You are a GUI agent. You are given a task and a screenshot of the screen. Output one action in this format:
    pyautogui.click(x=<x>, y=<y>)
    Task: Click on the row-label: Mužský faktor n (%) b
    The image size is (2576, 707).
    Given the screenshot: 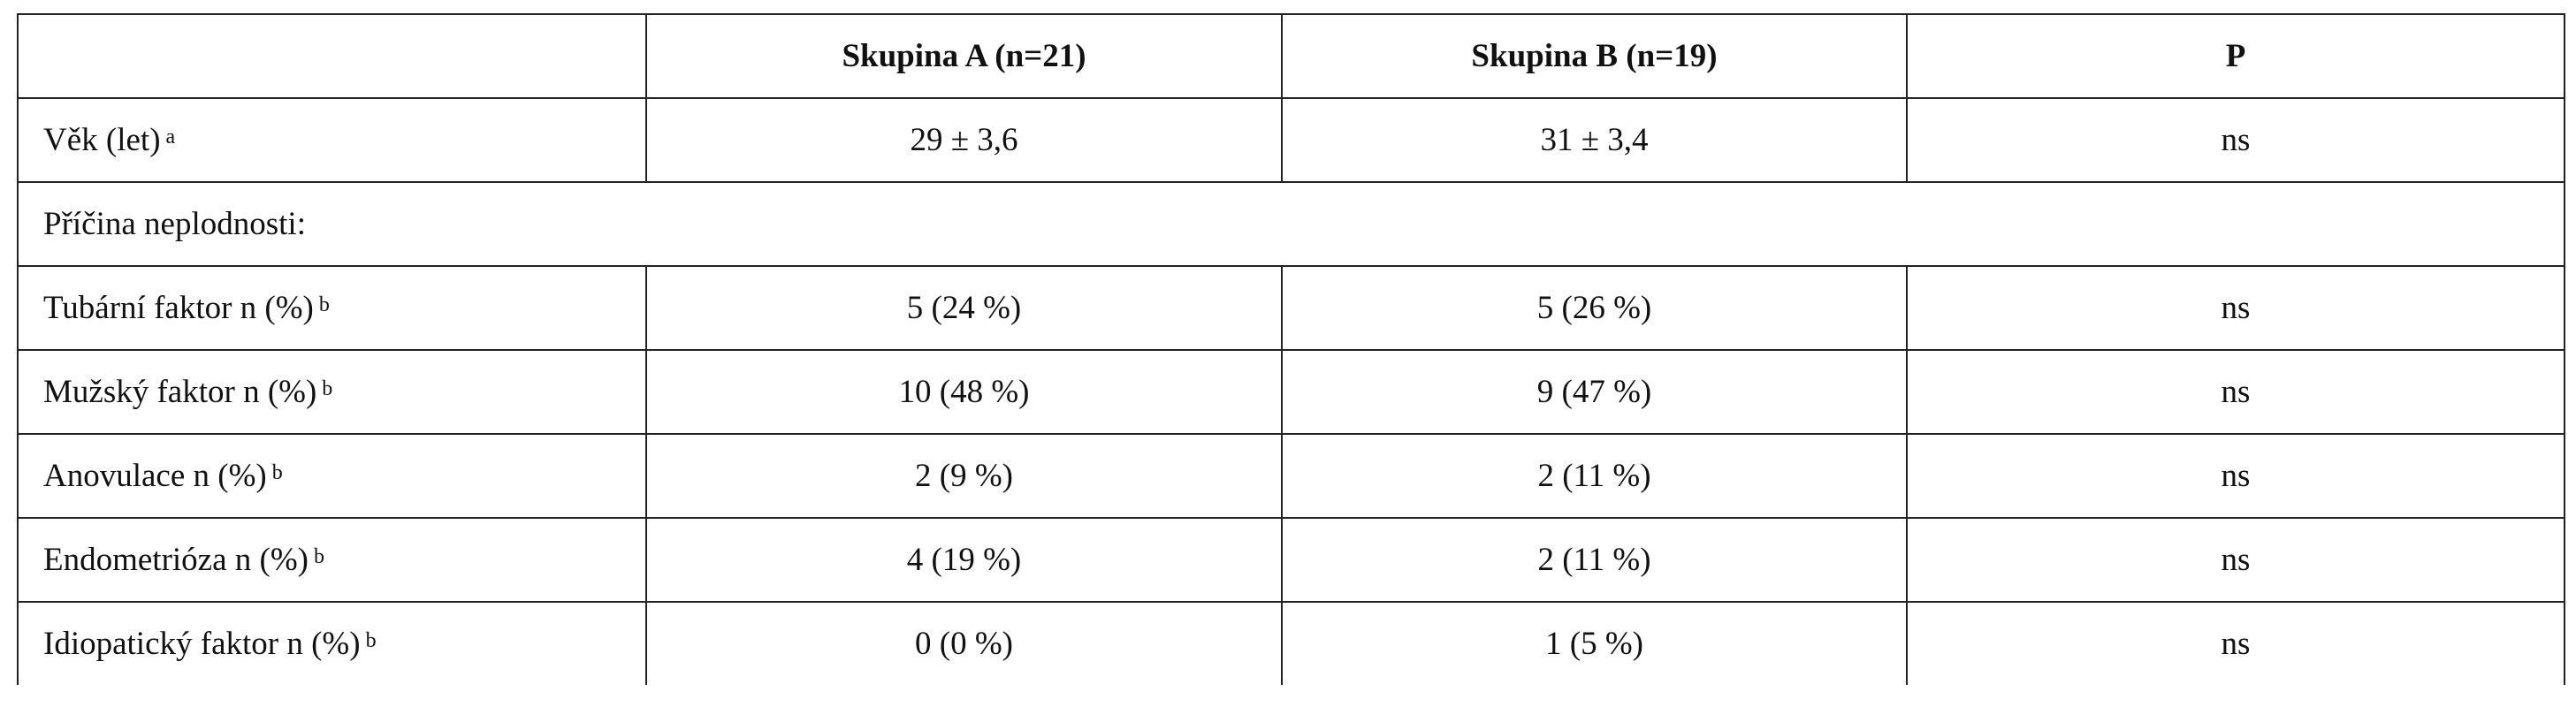 What is the action you would take?
    pyautogui.click(x=332, y=392)
    